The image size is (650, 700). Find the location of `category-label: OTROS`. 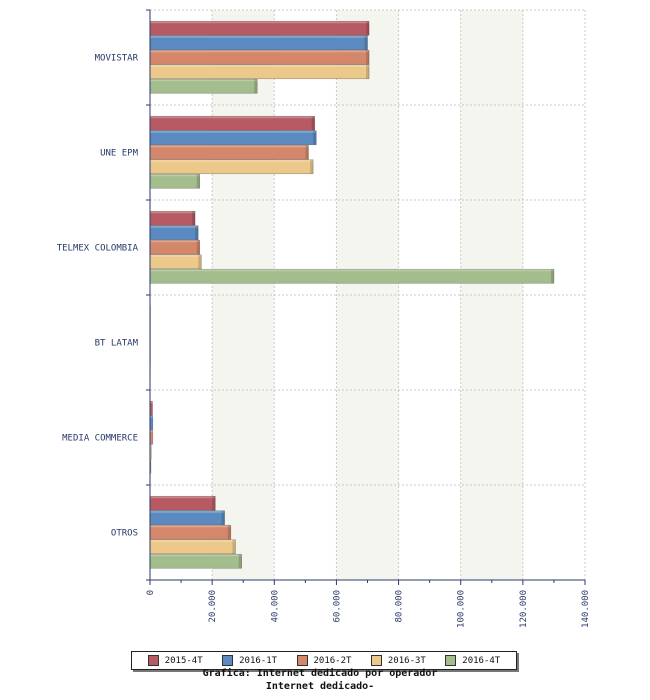

category-label: OTROS is located at coordinates (124, 534).